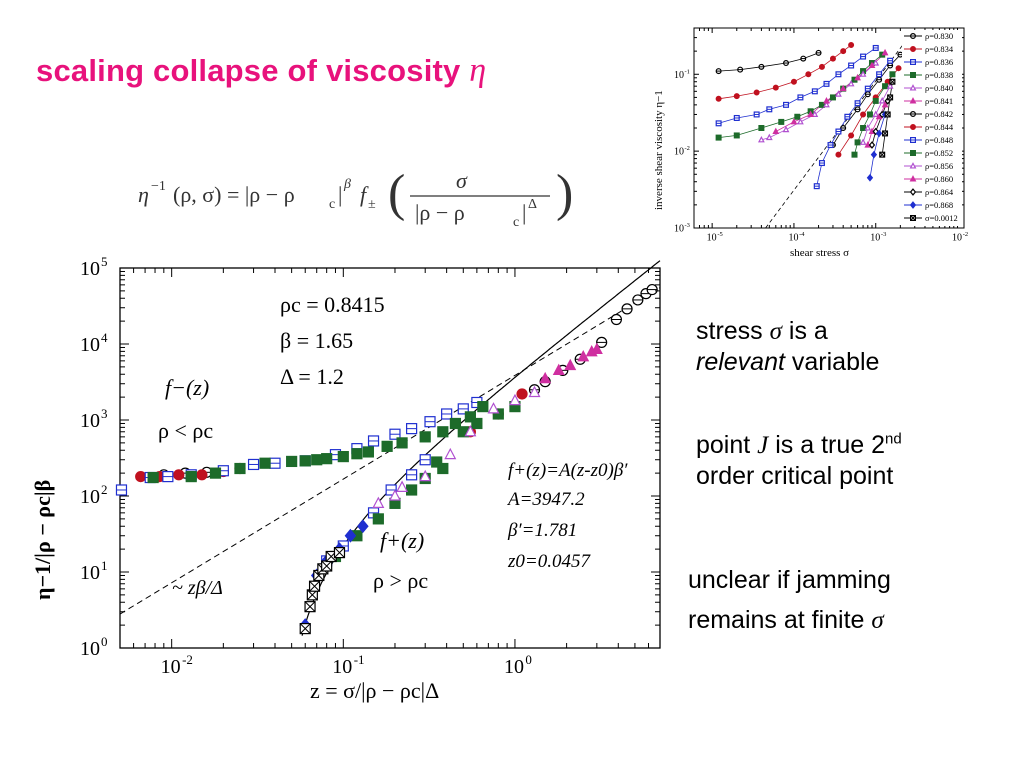 The image size is (1024, 768). Describe the element at coordinates (90, 649) in the screenshot. I see `main-y-tick-label-0: 10` at that location.